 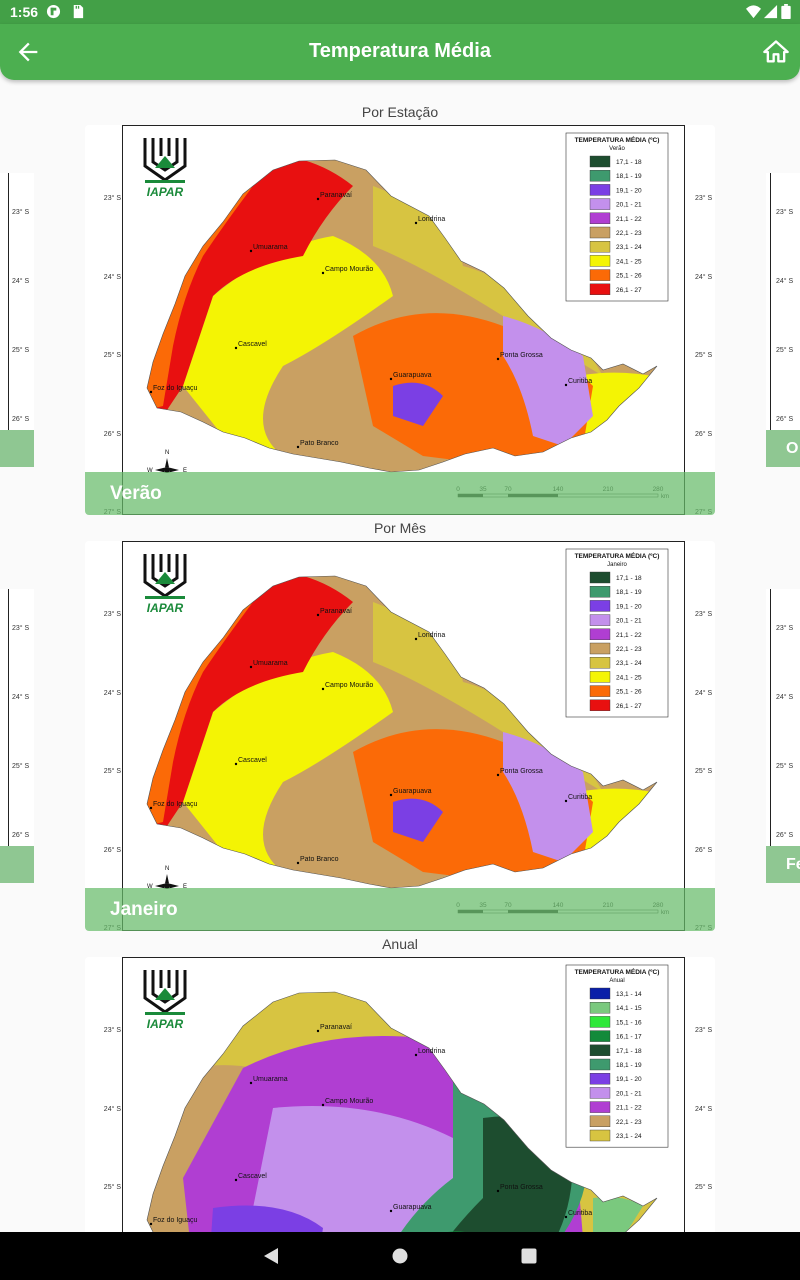 What do you see at coordinates (21, 350) in the screenshot?
I see `peek-latitude-label: 25° S` at bounding box center [21, 350].